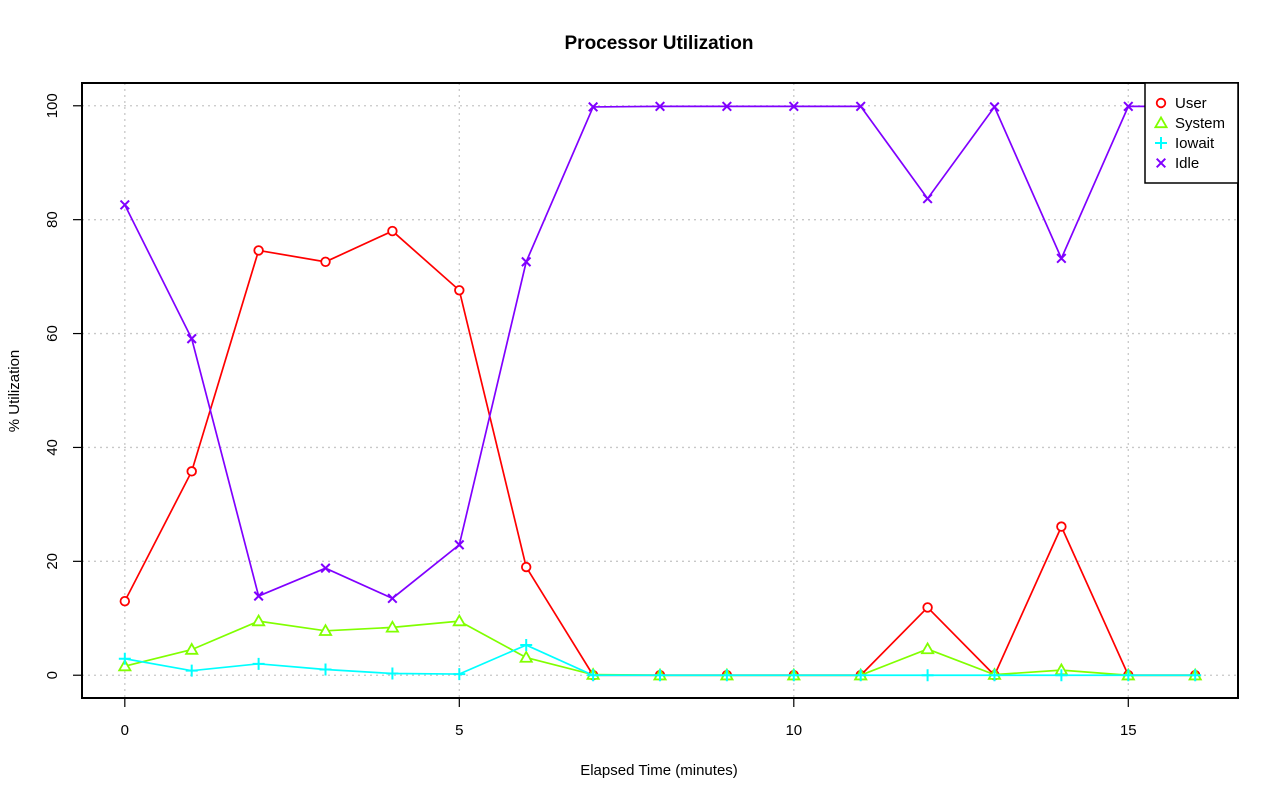  I want to click on legend-label-user: User, so click(1191, 103).